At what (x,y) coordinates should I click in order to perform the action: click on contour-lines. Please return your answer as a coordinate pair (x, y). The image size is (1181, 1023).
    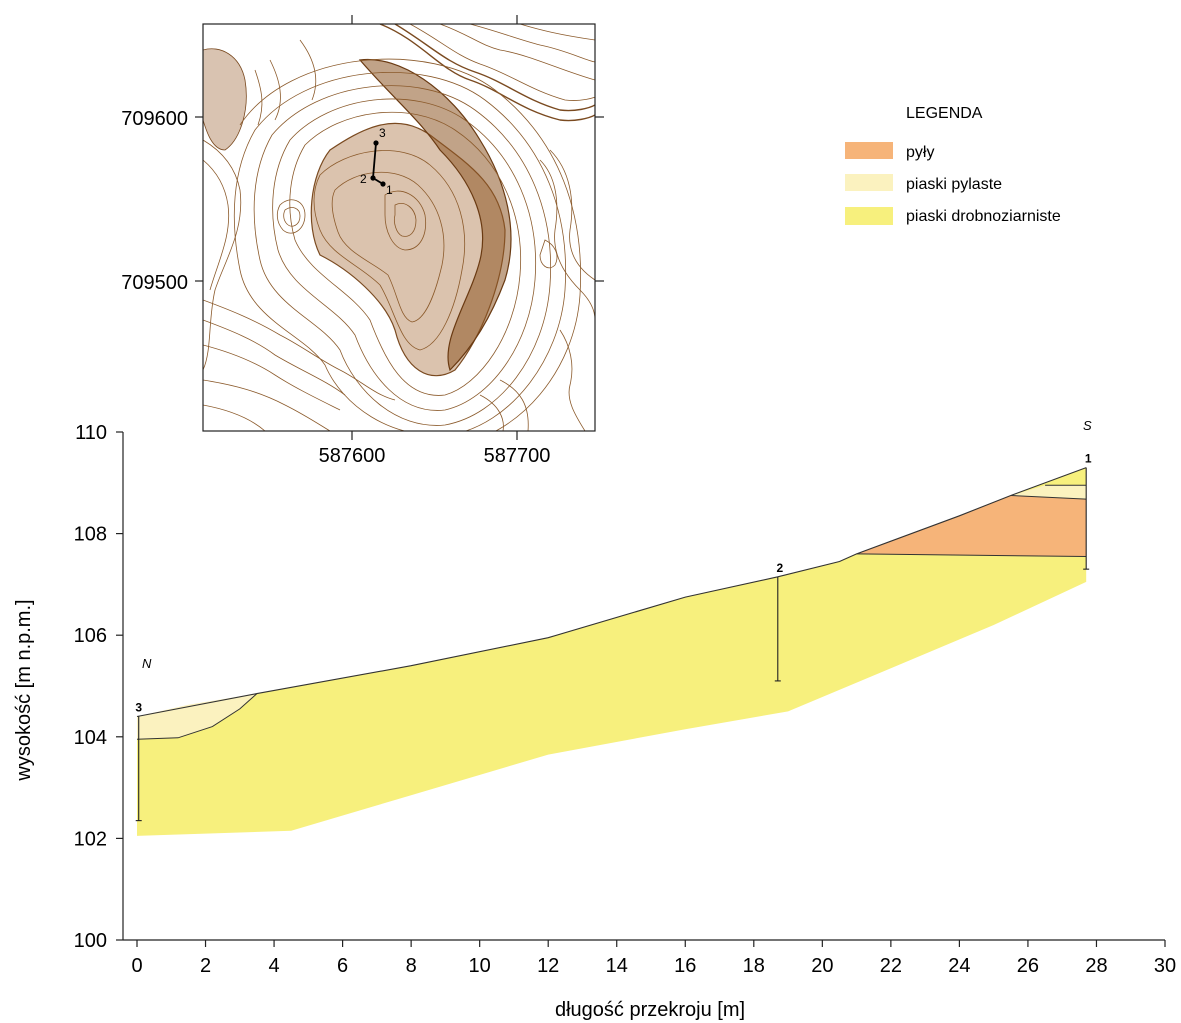
    Looking at the image, I should click on (399, 227).